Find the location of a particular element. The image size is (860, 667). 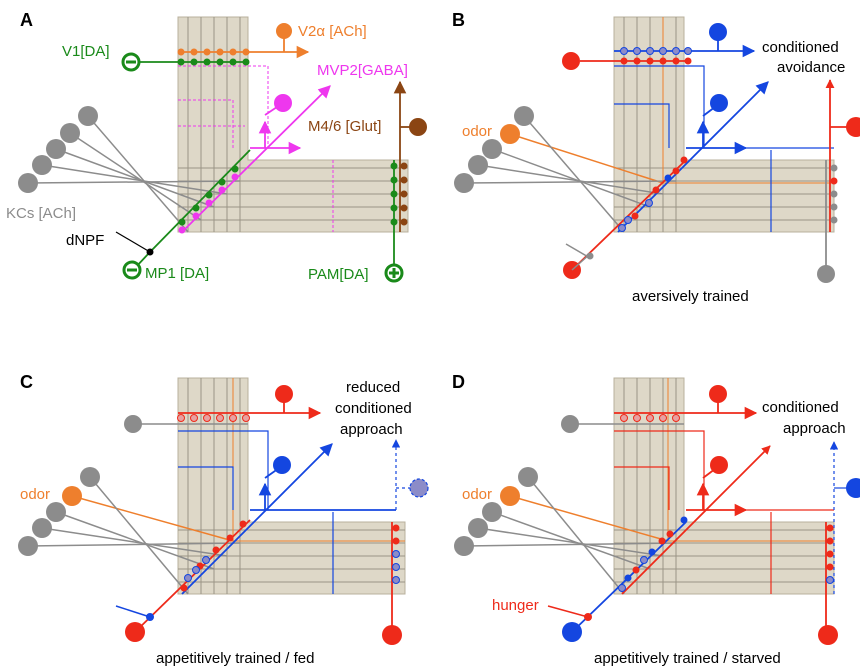

panel-d-letter: D is located at coordinates (458, 382).